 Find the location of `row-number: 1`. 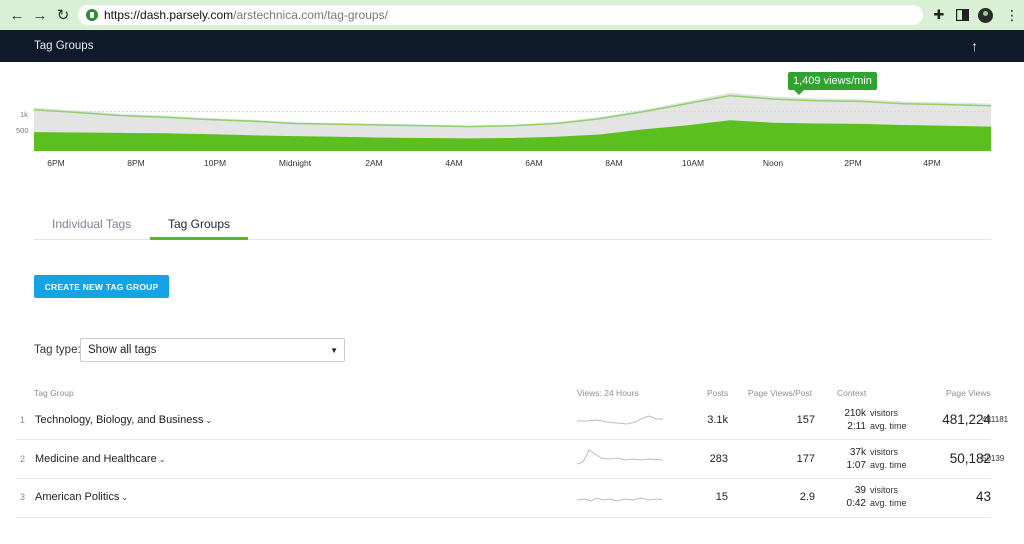

row-number: 1 is located at coordinates (23, 420).